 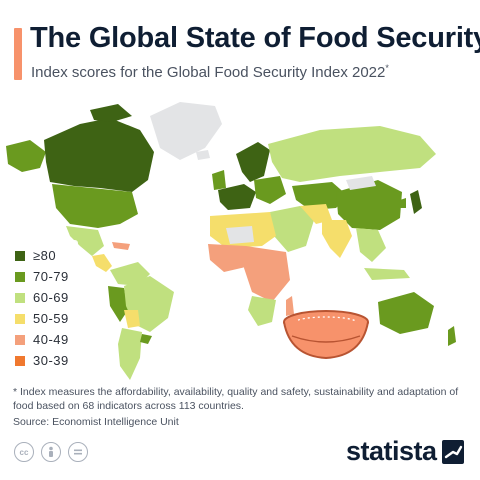 I want to click on region-iran, so click(x=316, y=214).